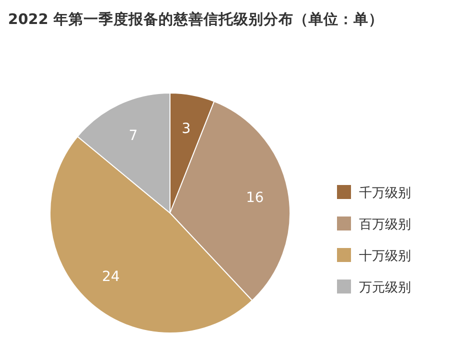  I want to click on data-label: 16, so click(255, 198).